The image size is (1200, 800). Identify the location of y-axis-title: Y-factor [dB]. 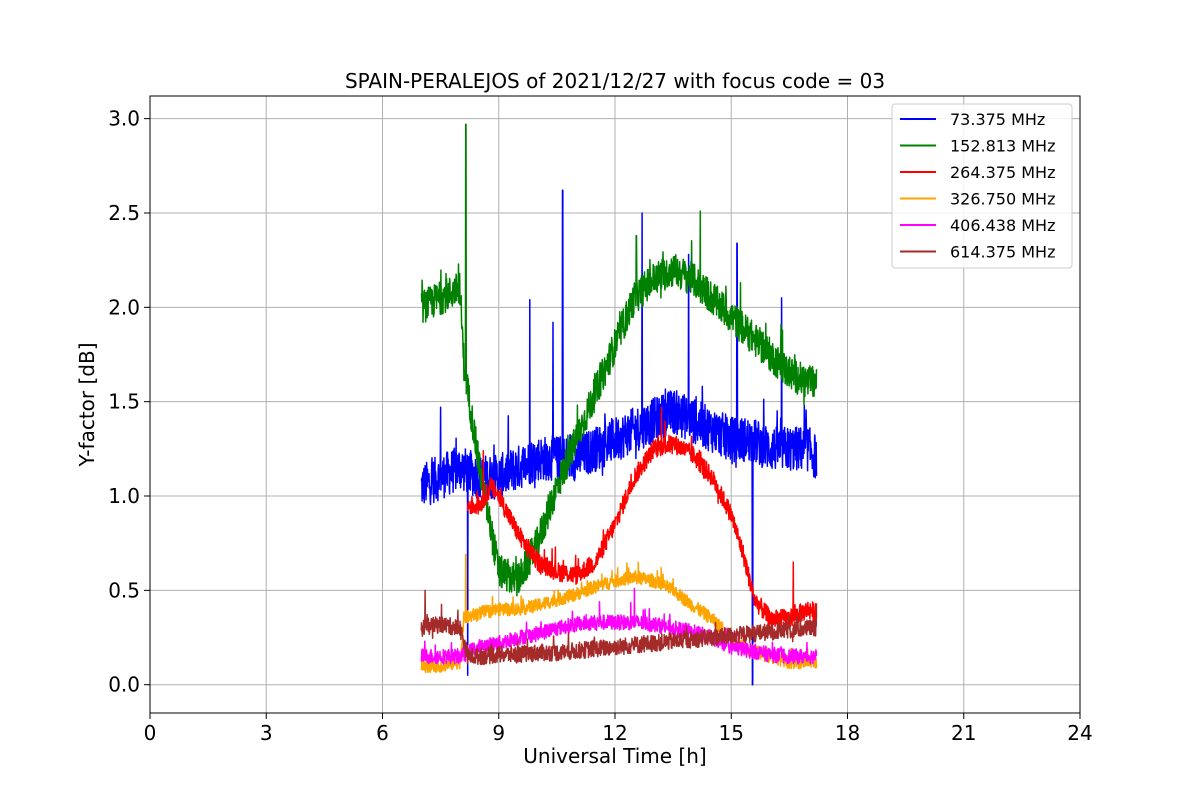
(87, 404).